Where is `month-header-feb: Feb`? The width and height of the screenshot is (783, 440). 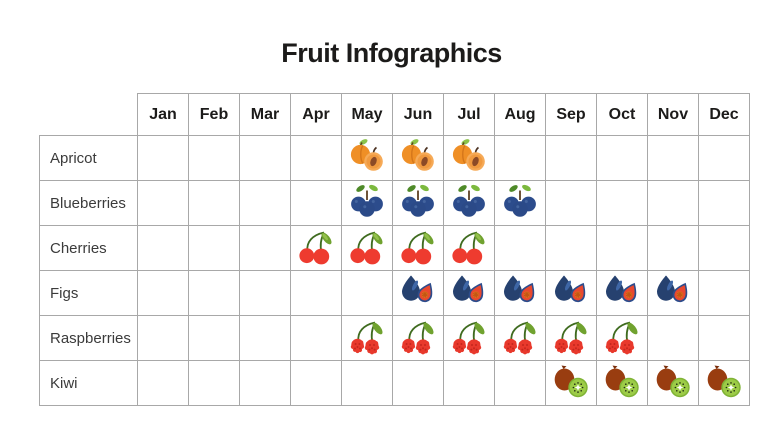 month-header-feb: Feb is located at coordinates (214, 114).